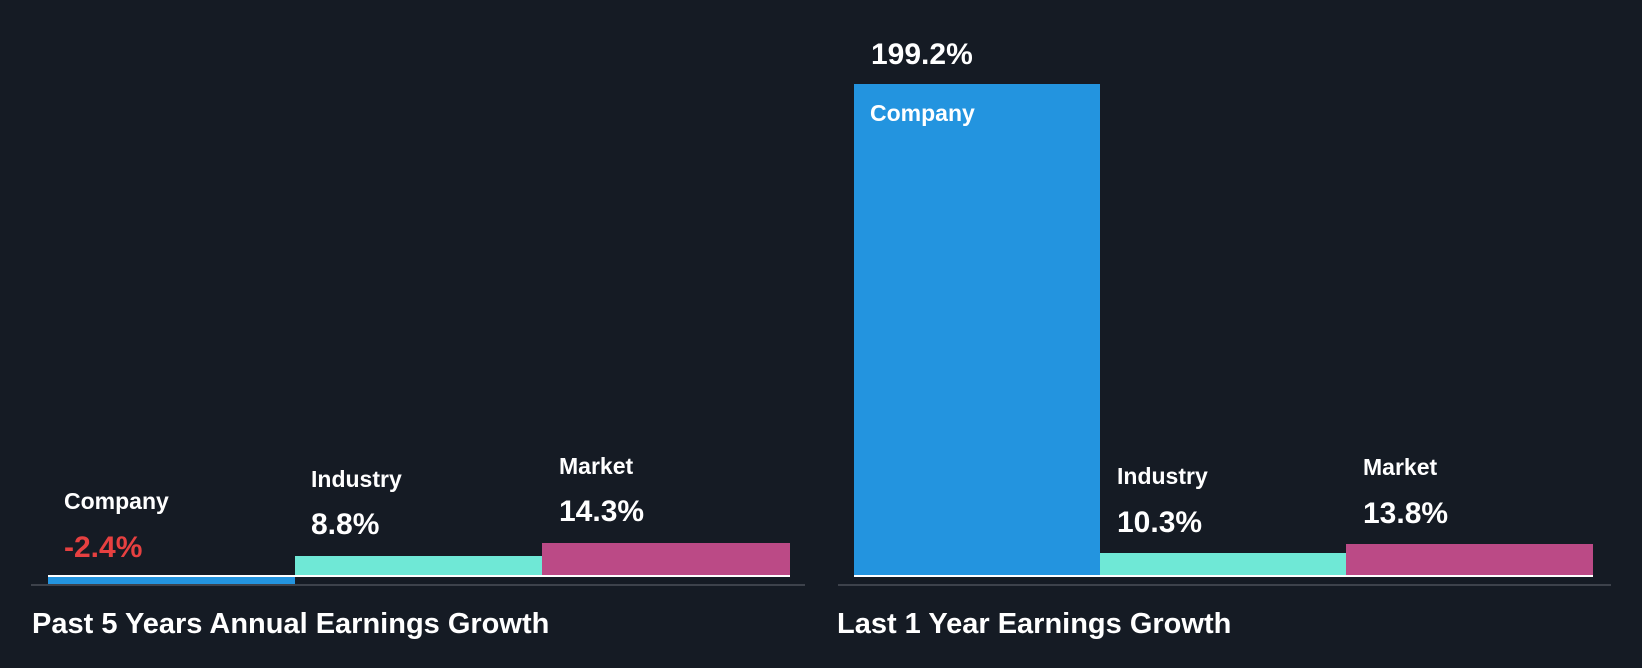 This screenshot has width=1642, height=668. What do you see at coordinates (345, 524) in the screenshot?
I see `industry-value: 8.8%` at bounding box center [345, 524].